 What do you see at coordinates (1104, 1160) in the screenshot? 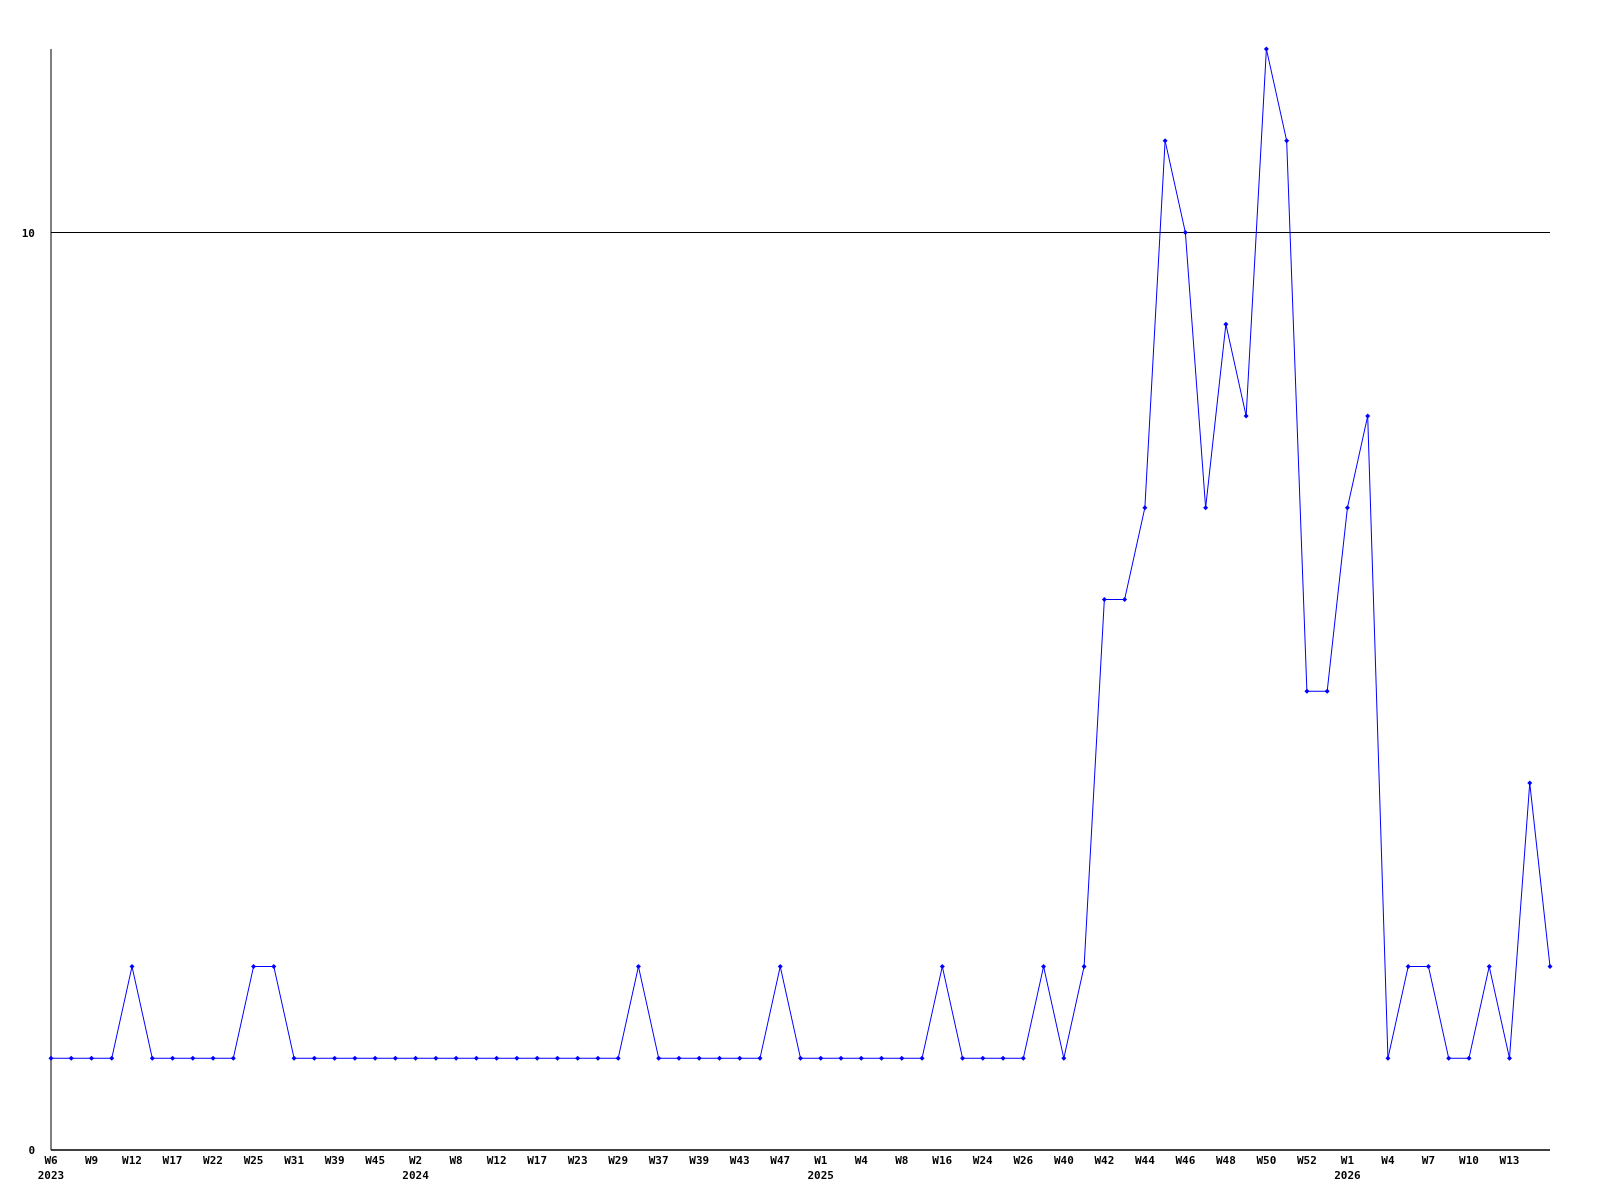
I see `x-tick-label: W42` at bounding box center [1104, 1160].